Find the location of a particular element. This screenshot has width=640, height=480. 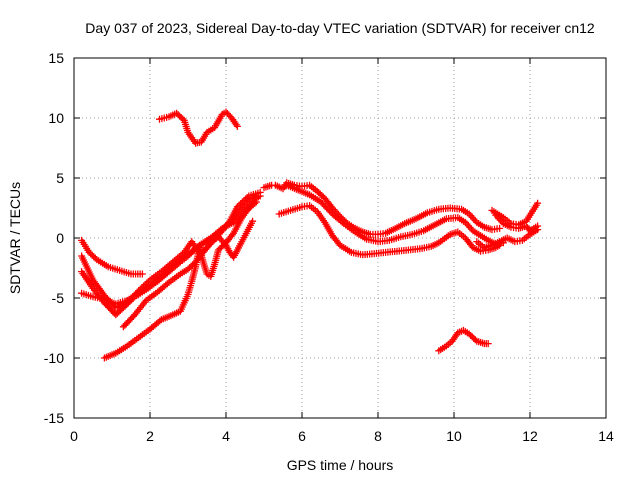

series-arc-e is located at coordinates (180, 278).